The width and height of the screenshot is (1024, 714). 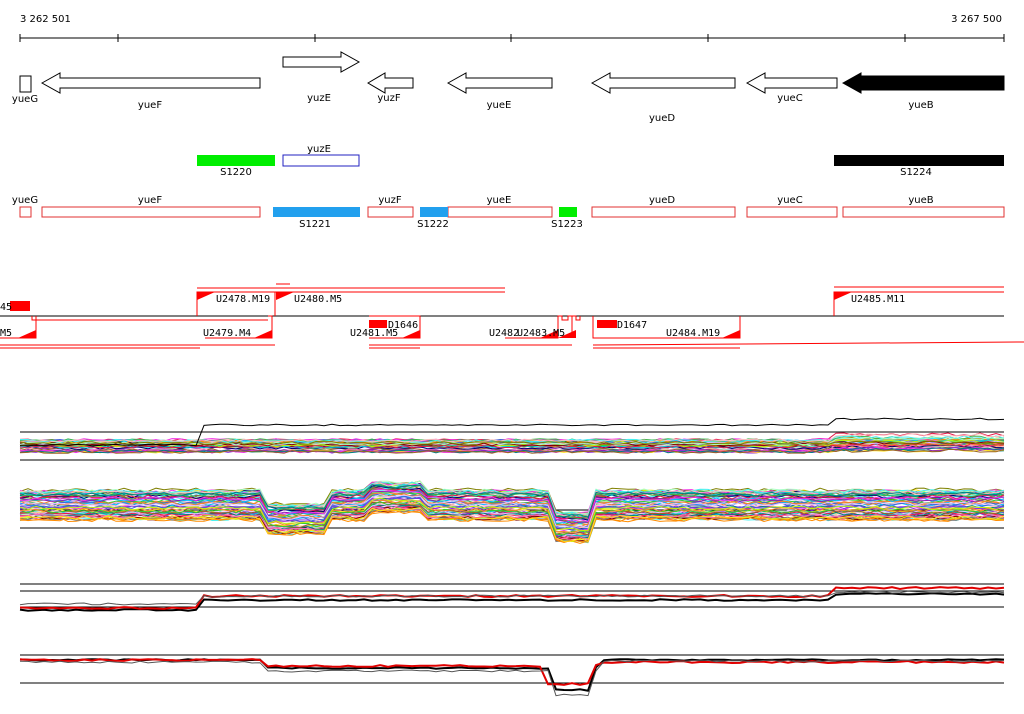 I want to click on gene-arrow-yuzE, so click(x=321, y=62).